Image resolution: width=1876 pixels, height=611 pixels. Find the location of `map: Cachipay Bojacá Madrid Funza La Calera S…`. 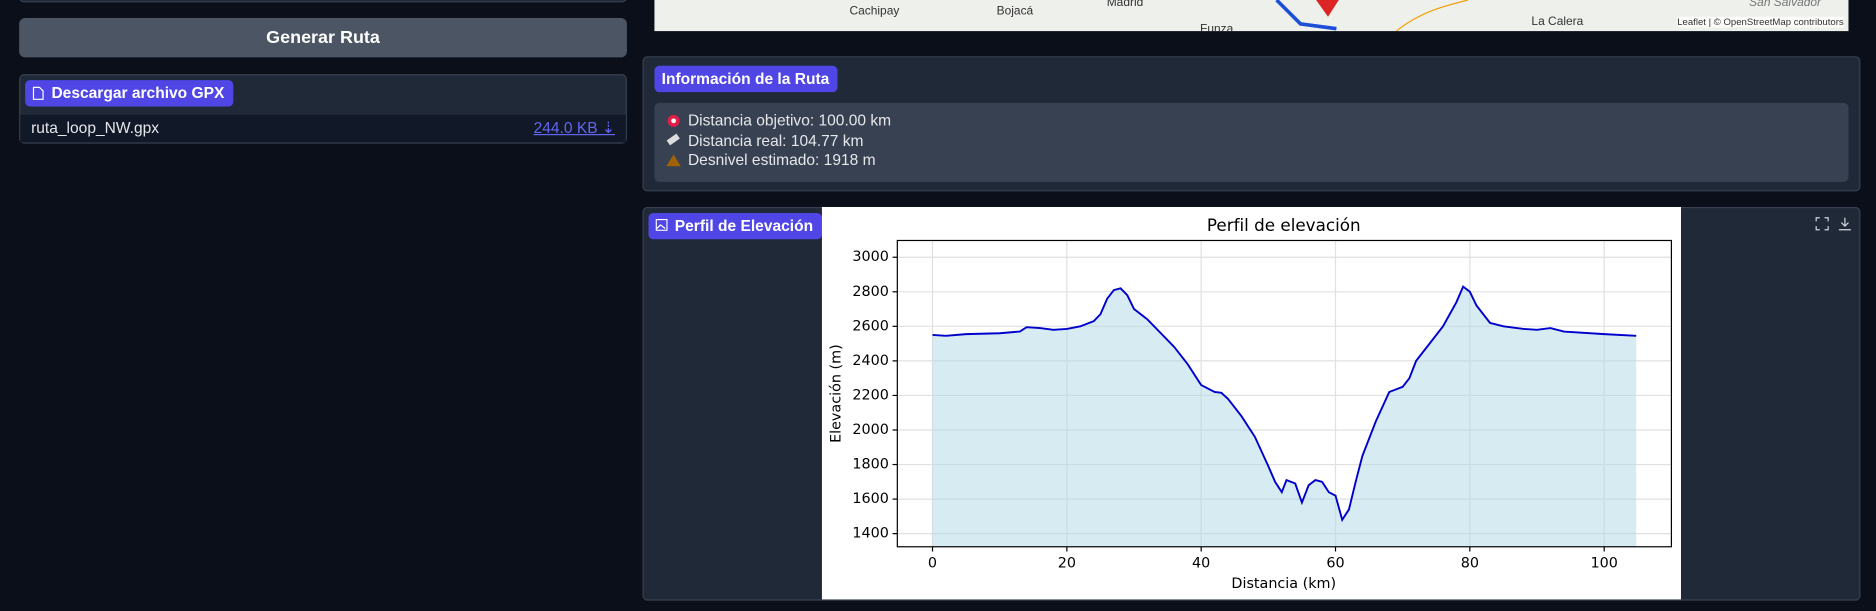

map: Cachipay Bojacá Madrid Funza La Calera S… is located at coordinates (1251, 16).